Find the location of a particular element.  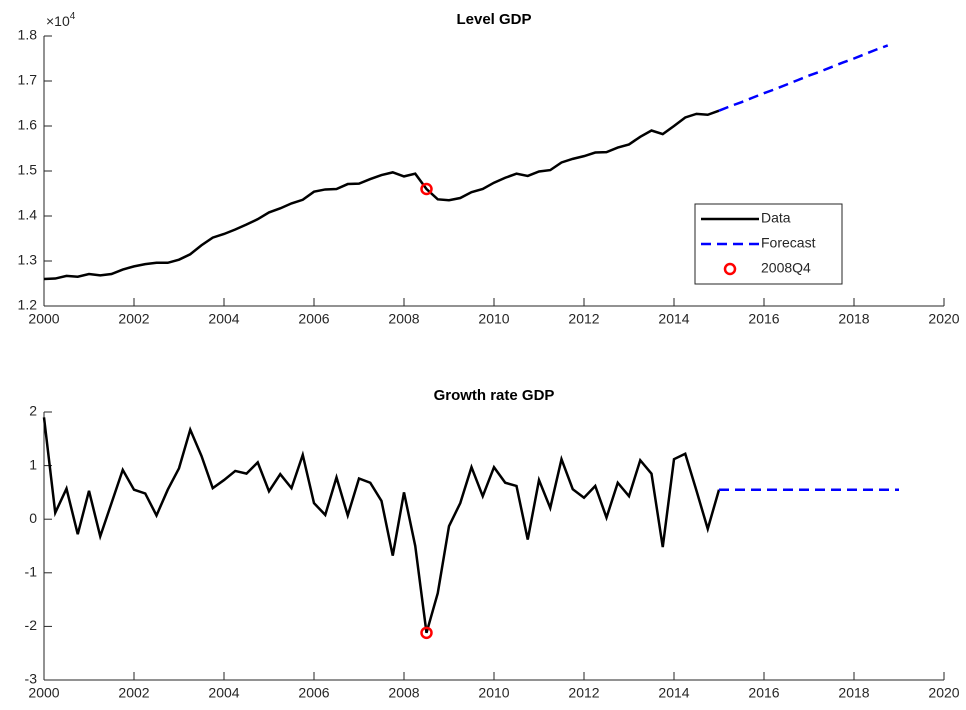

legend-label: 2008Q4 is located at coordinates (786, 268).